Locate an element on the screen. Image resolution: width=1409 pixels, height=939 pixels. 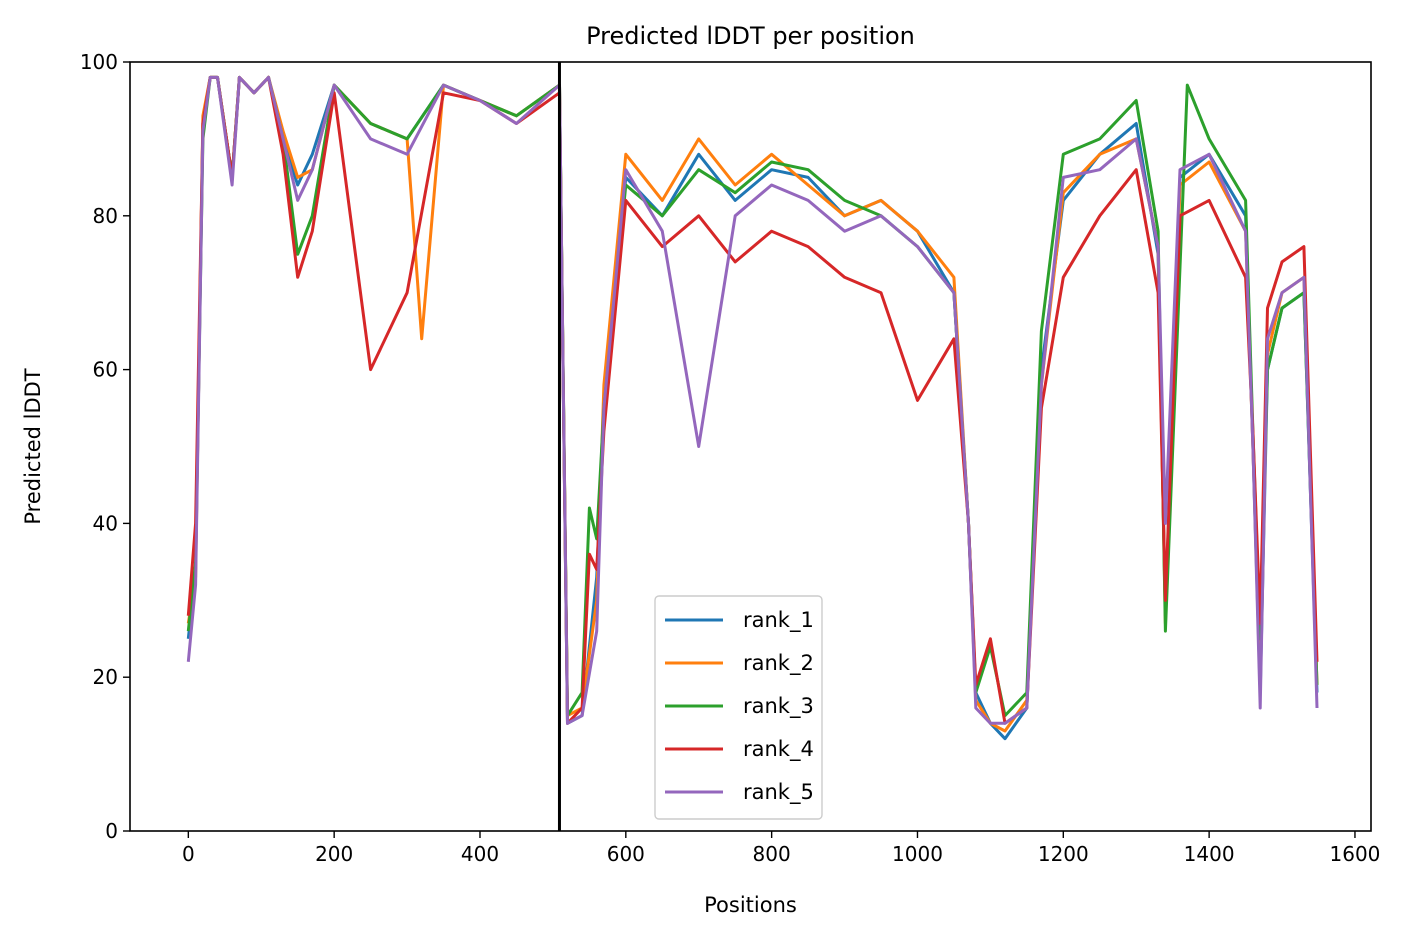
x-tick-label: 1600 is located at coordinates (1355, 854).